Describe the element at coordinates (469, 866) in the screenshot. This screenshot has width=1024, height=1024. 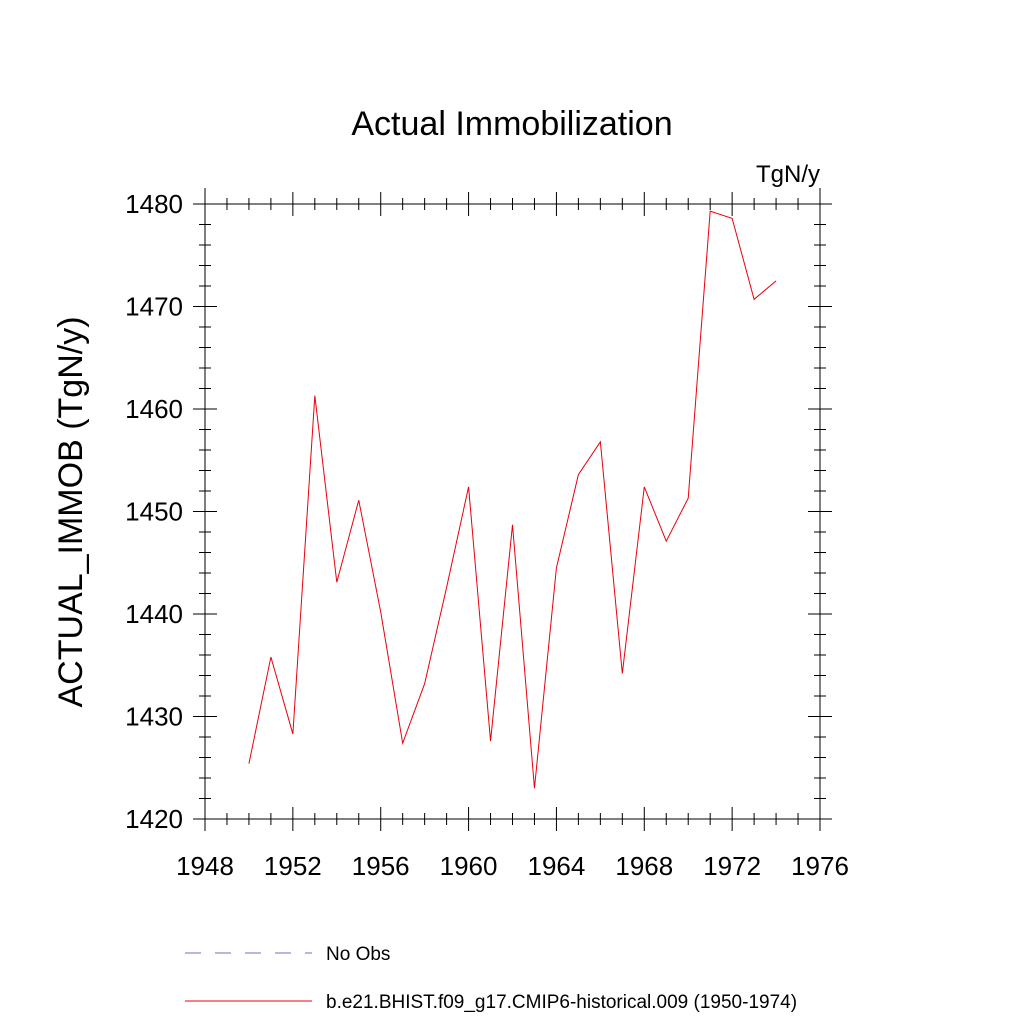
I see `x-tick-label: 1960` at that location.